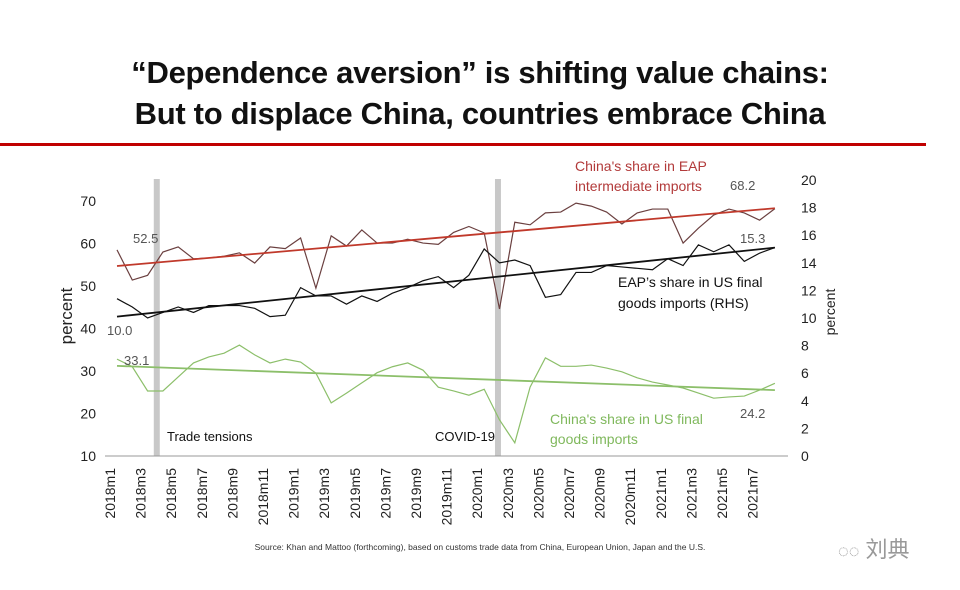  I want to click on x-tick: 2019m1, so click(294, 493).